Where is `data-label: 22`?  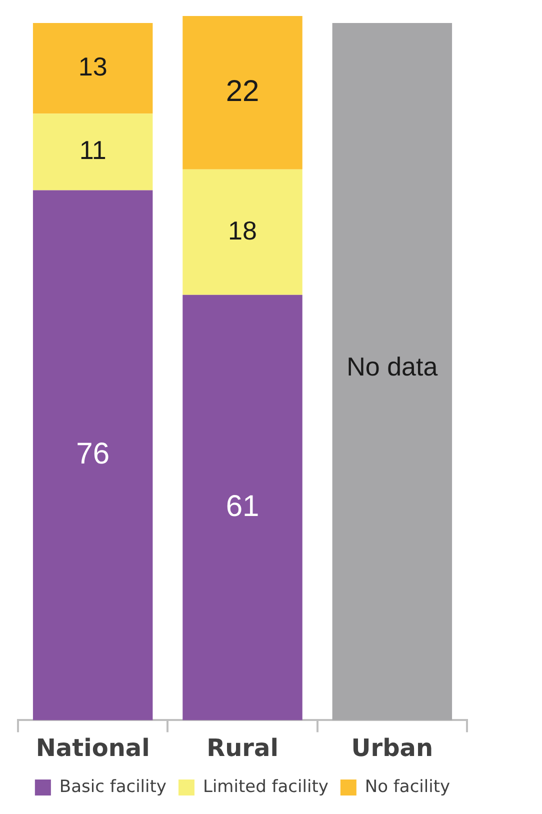 data-label: 22 is located at coordinates (243, 91).